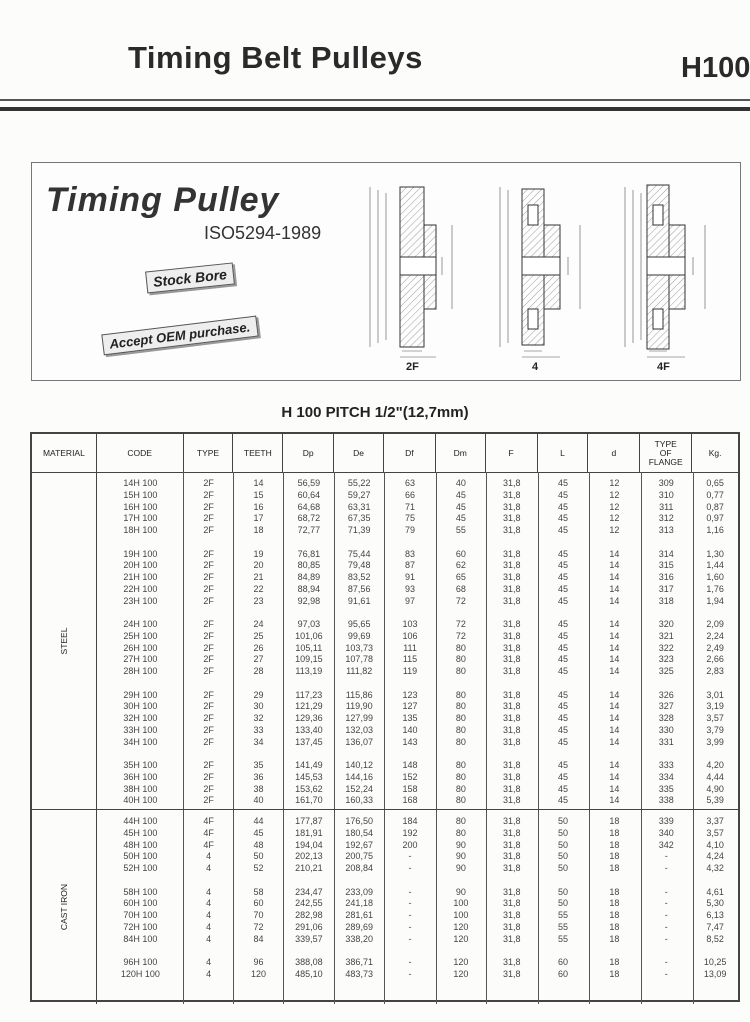 Image resolution: width=750 pixels, height=1022 pixels. I want to click on cell-teeth: 120, so click(258, 973).